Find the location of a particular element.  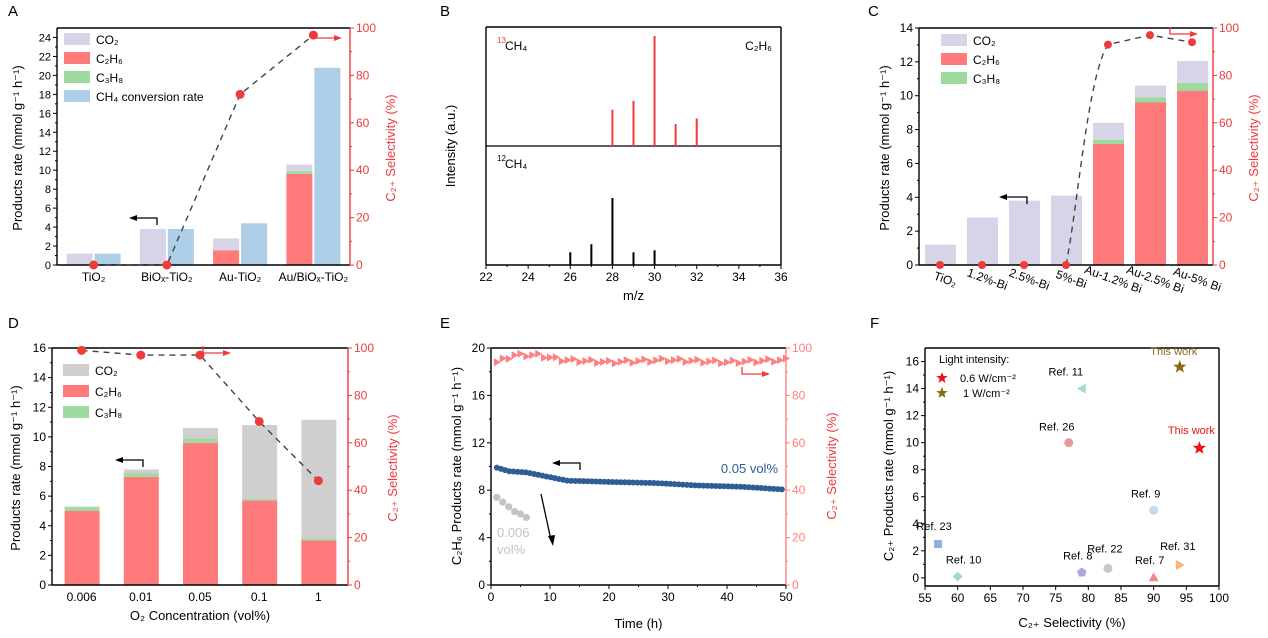

y2-tick-label: 40 is located at coordinates (361, 490).